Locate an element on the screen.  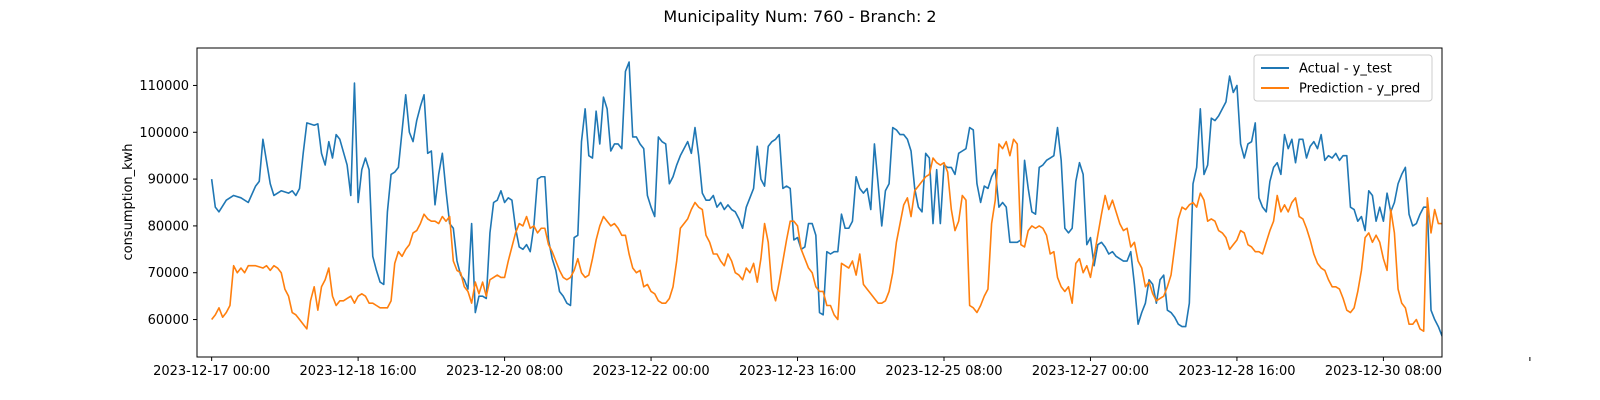
y-tick-label: 80000 is located at coordinates (168, 226).